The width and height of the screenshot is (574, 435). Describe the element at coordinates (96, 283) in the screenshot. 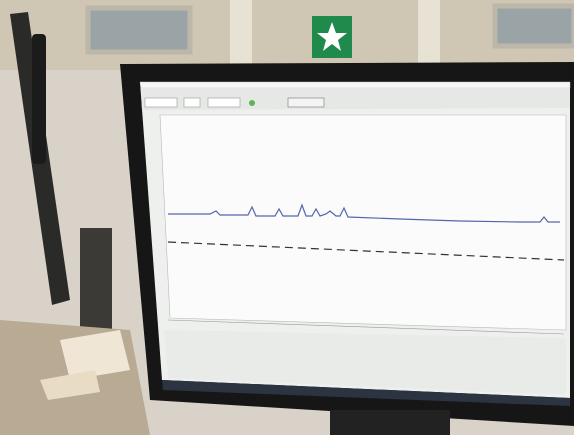

I see `board` at that location.